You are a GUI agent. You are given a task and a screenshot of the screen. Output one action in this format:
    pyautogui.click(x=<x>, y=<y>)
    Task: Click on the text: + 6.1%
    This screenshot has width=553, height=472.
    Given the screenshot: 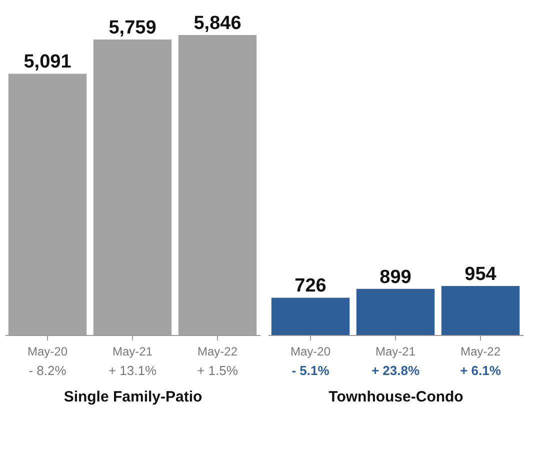 What is the action you would take?
    pyautogui.click(x=481, y=370)
    